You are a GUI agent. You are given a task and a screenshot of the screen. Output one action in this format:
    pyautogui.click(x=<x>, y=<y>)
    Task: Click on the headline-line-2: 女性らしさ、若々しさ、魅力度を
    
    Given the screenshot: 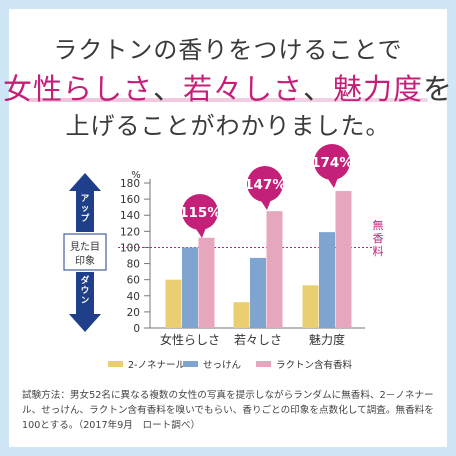 What is the action you would take?
    pyautogui.click(x=228, y=87)
    